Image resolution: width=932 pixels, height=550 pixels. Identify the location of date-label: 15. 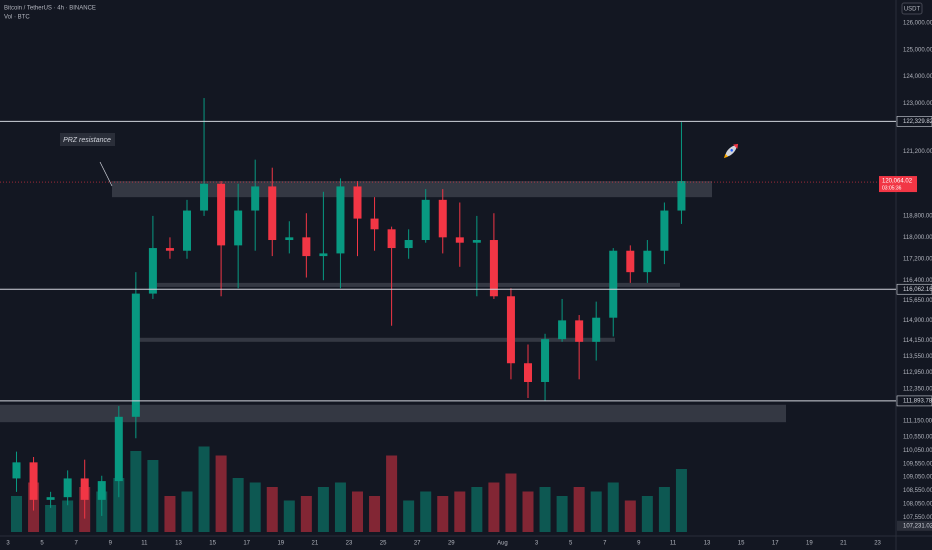
(212, 544).